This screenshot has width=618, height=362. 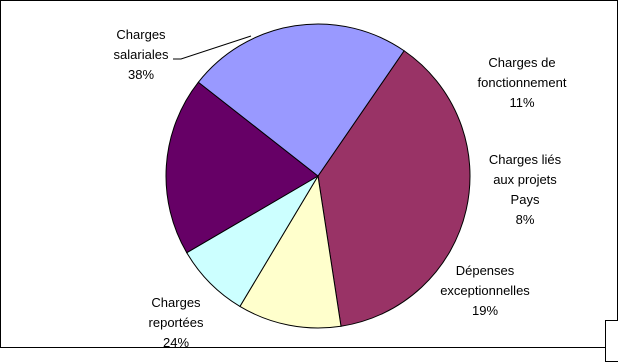 I want to click on label-leader-line, so click(x=212, y=47).